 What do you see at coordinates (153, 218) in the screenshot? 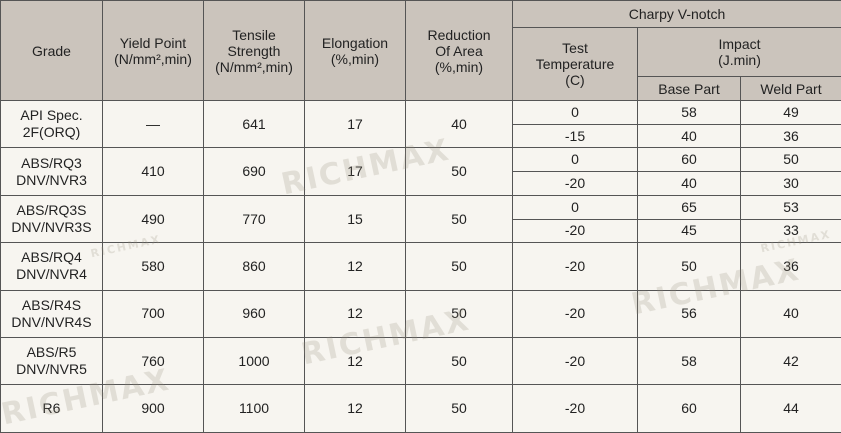
I see `data-cell: 490` at bounding box center [153, 218].